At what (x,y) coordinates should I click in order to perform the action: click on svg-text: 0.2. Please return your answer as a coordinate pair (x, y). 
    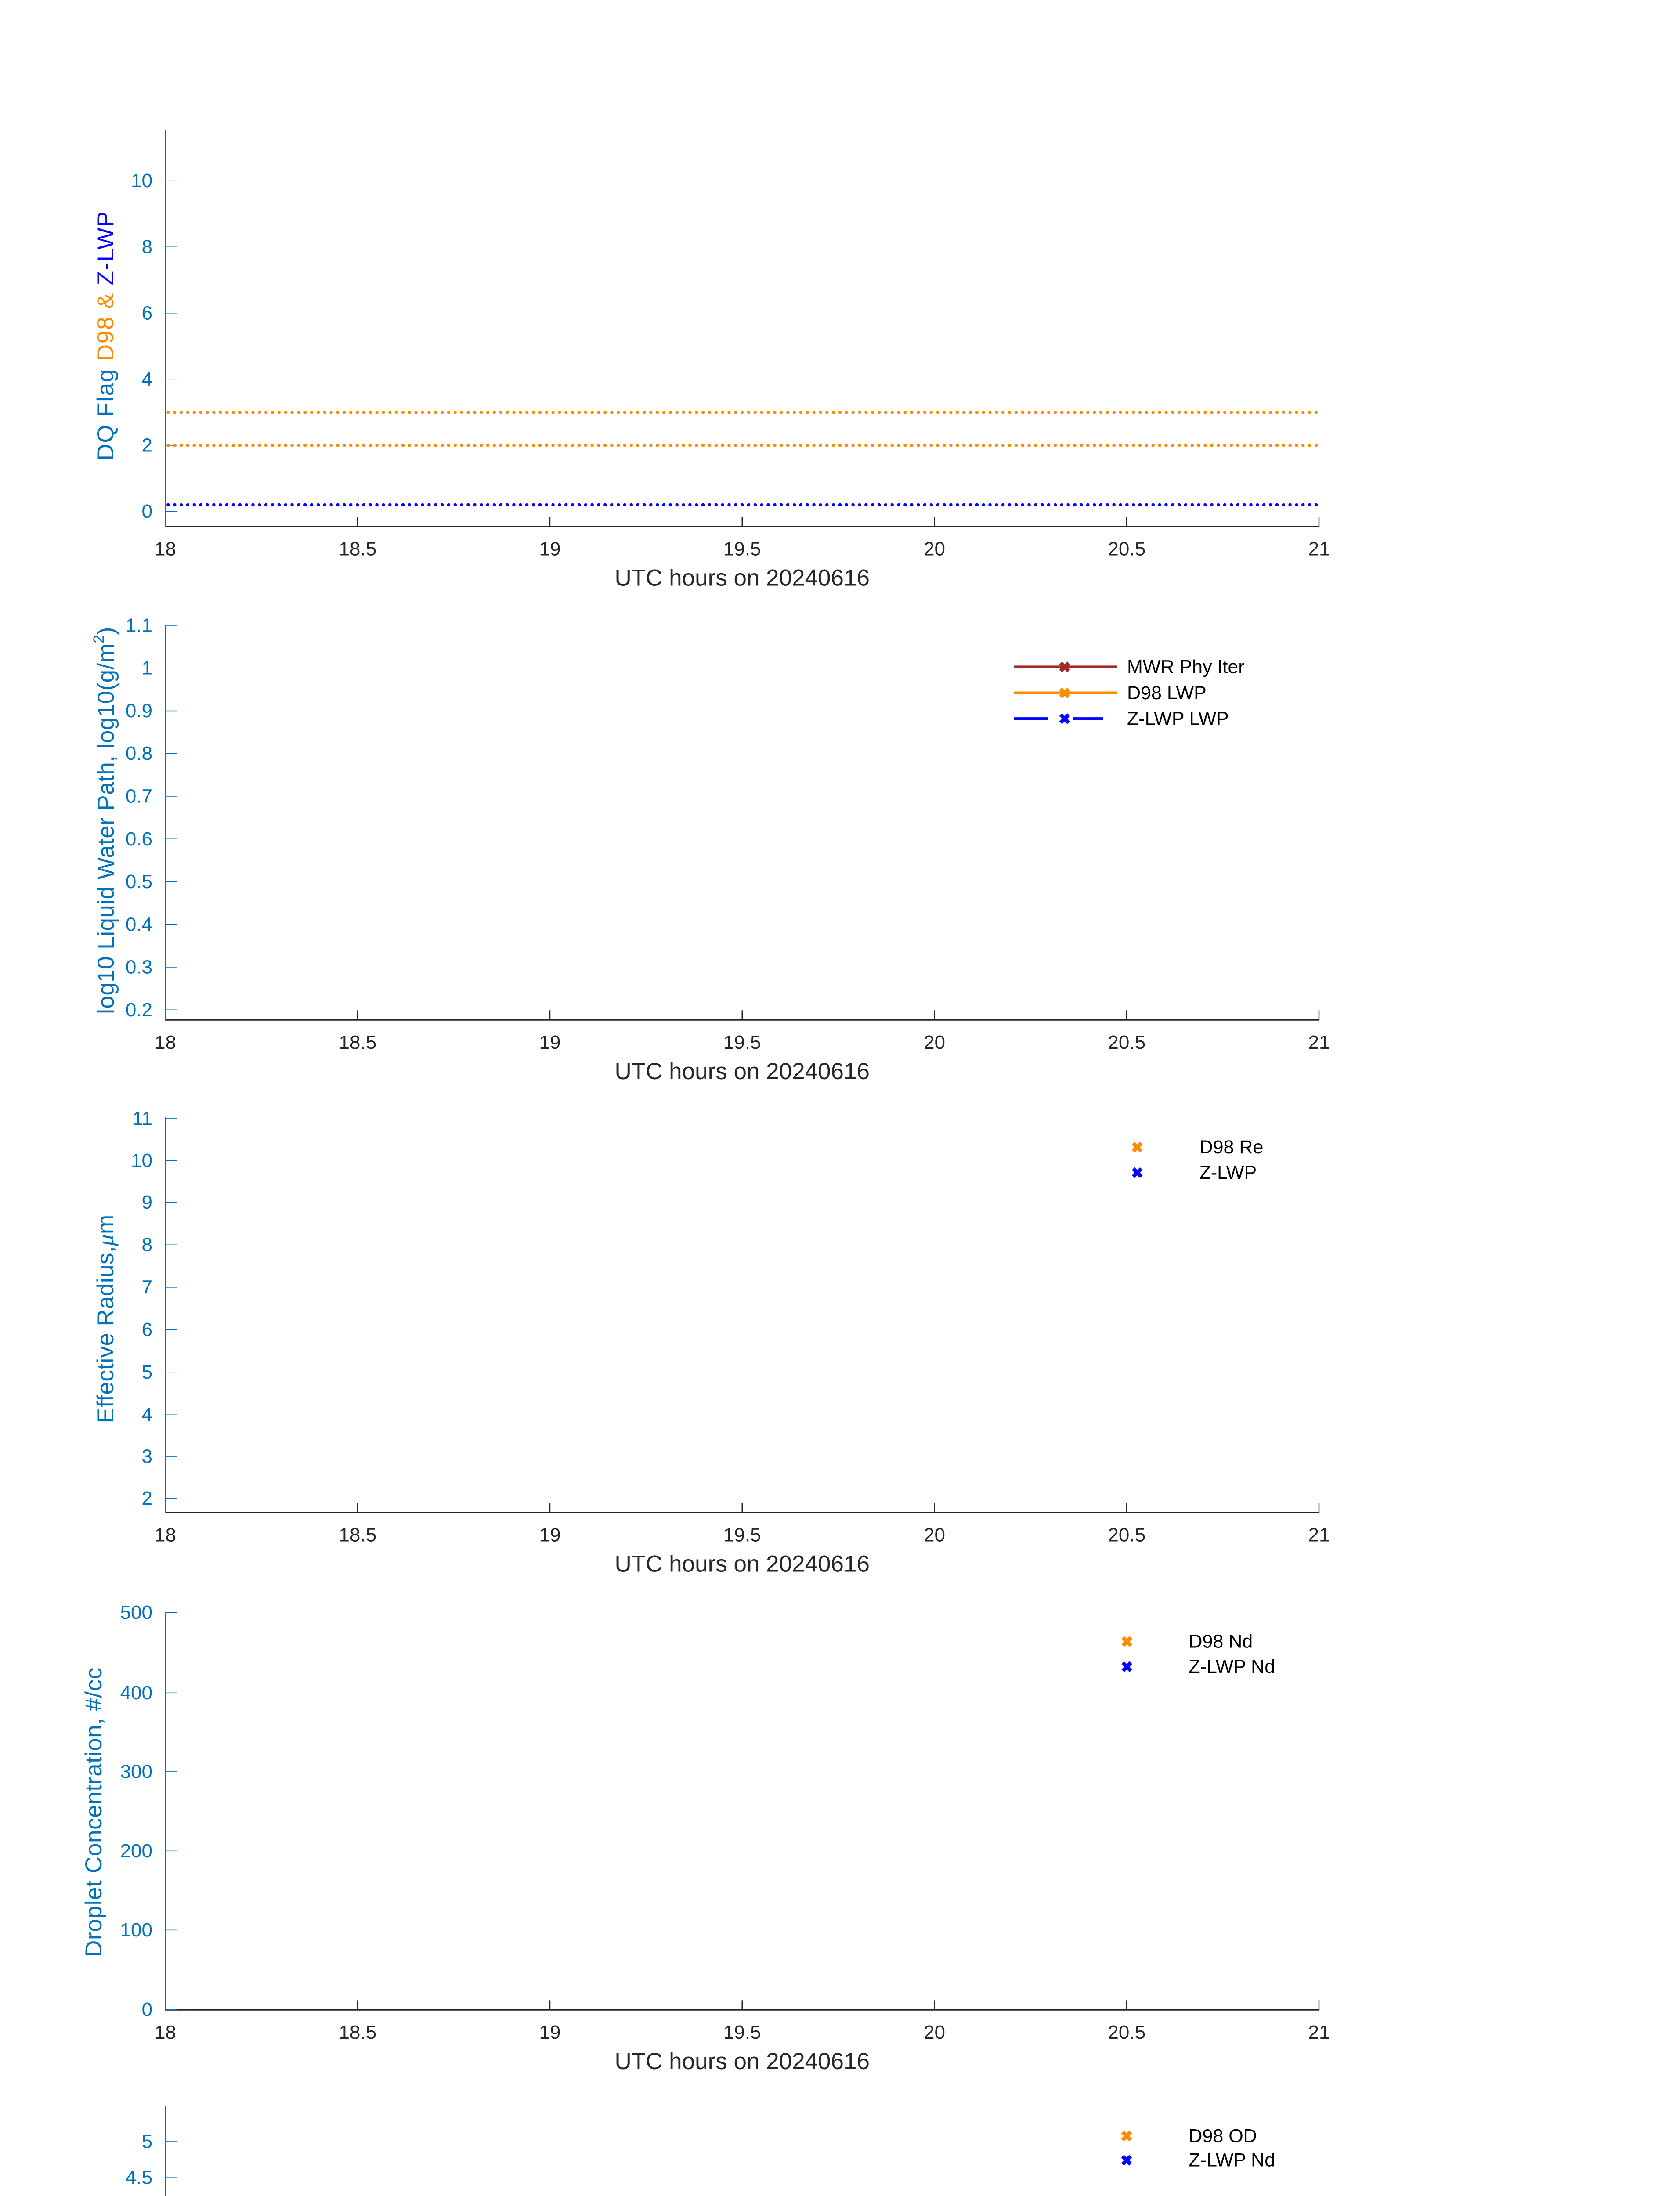
    Looking at the image, I should click on (139, 1010).